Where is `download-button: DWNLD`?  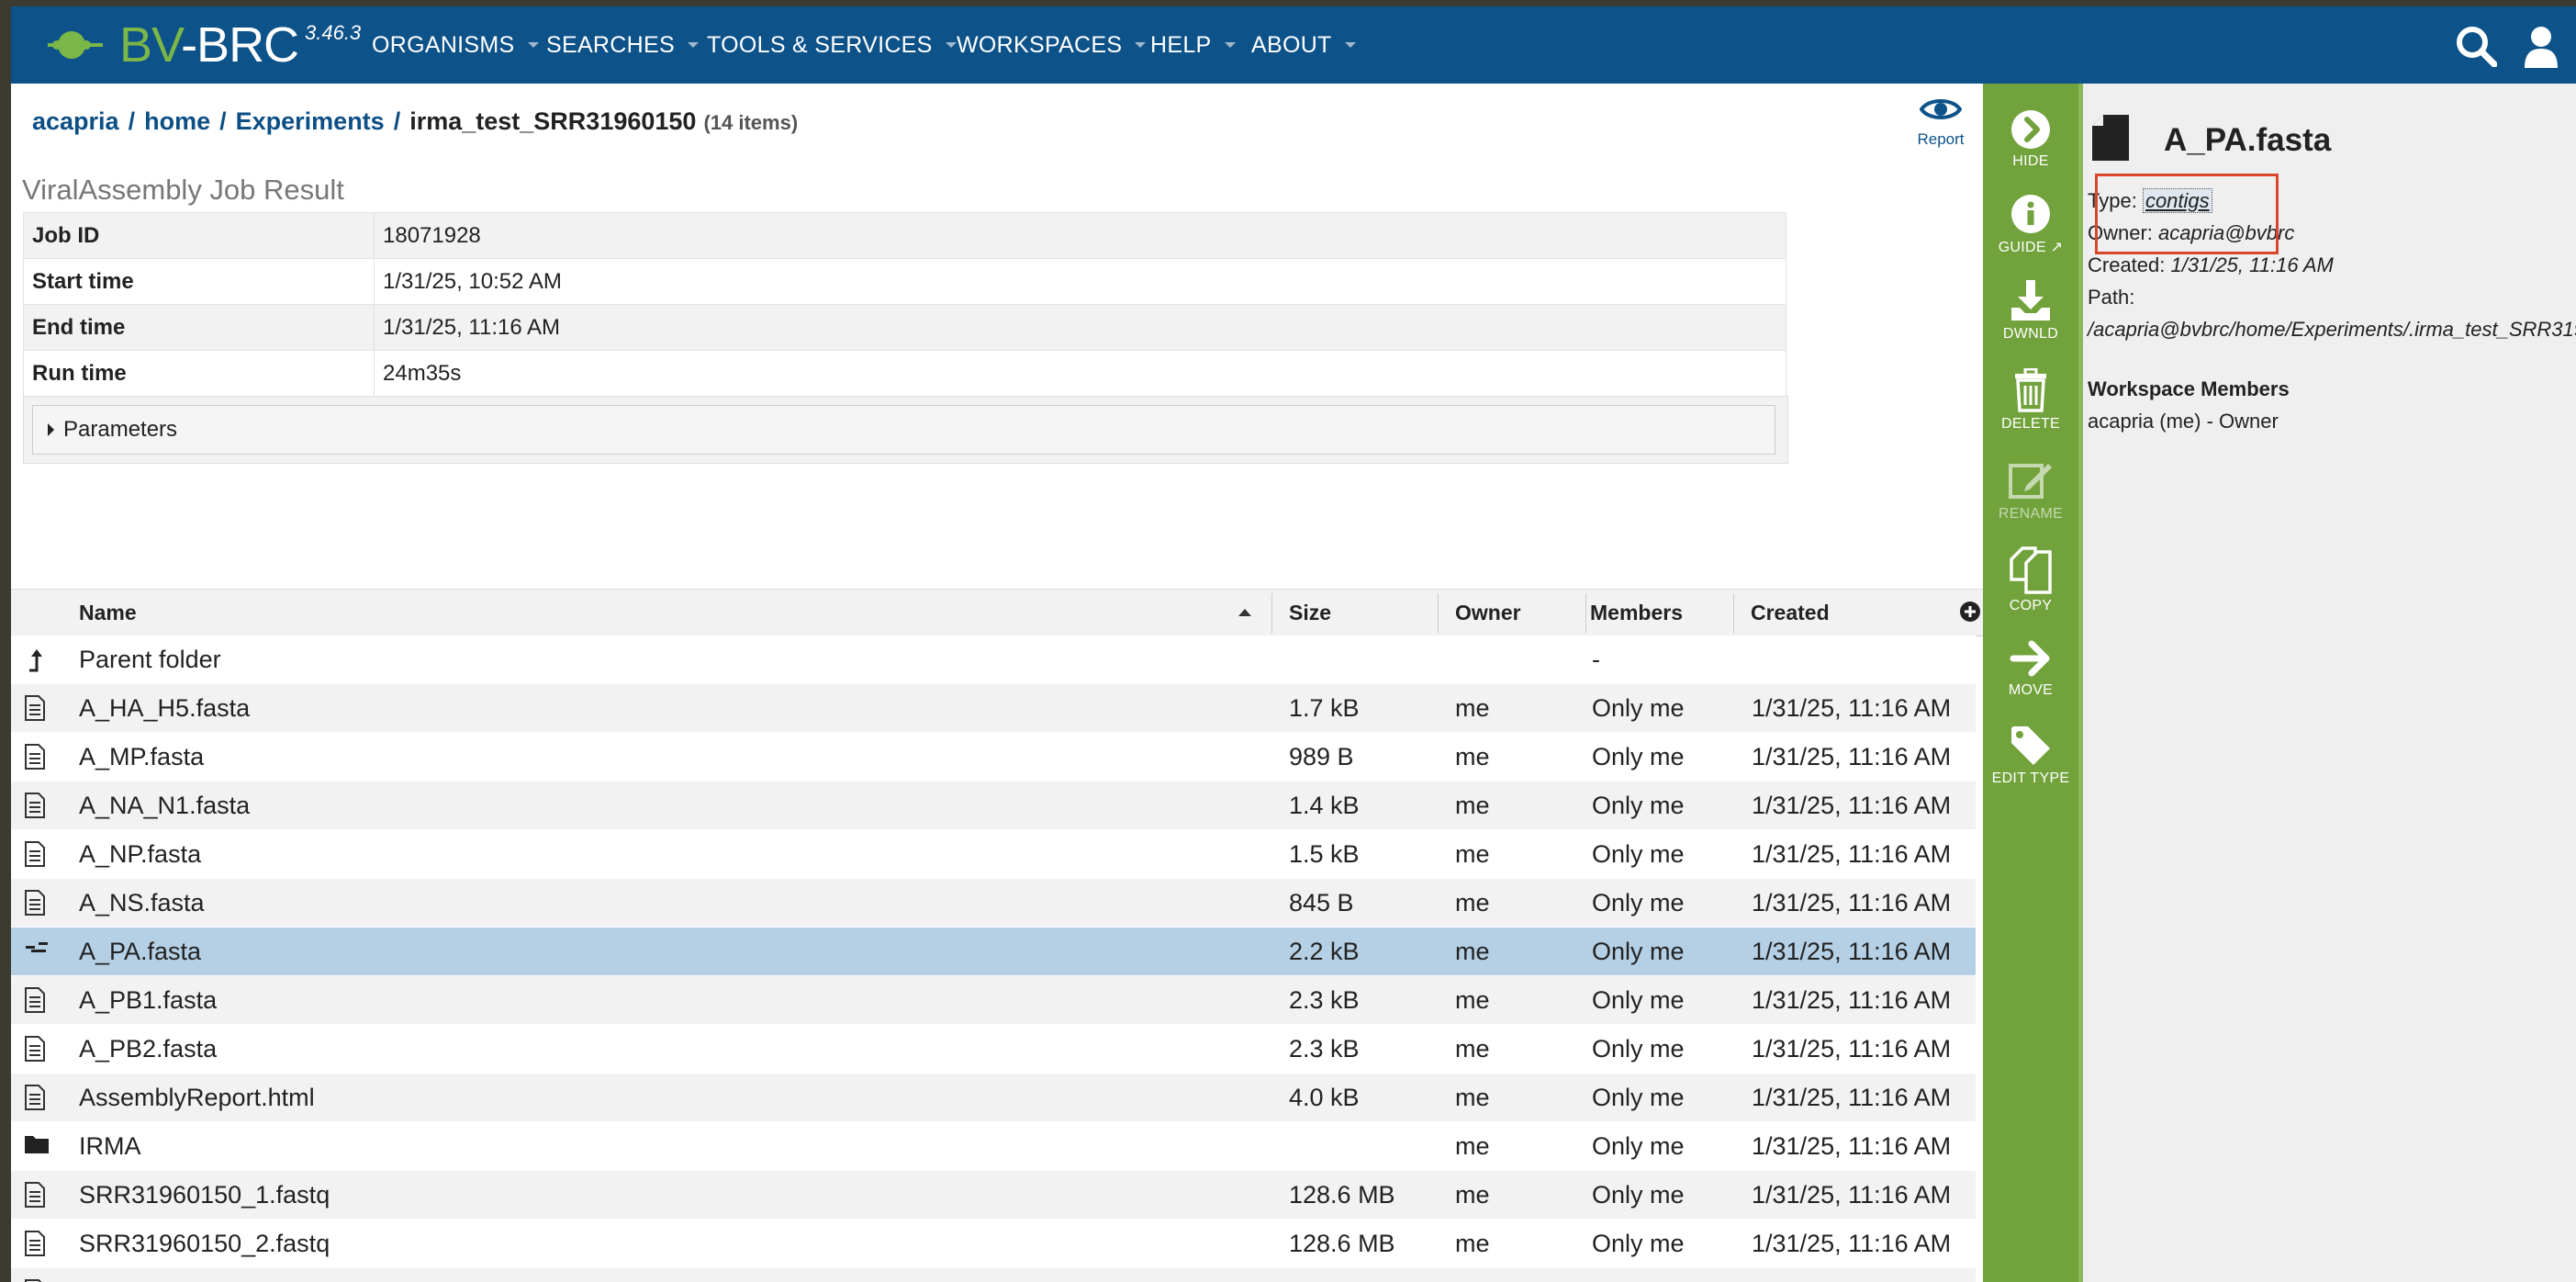 download-button: DWNLD is located at coordinates (2030, 310).